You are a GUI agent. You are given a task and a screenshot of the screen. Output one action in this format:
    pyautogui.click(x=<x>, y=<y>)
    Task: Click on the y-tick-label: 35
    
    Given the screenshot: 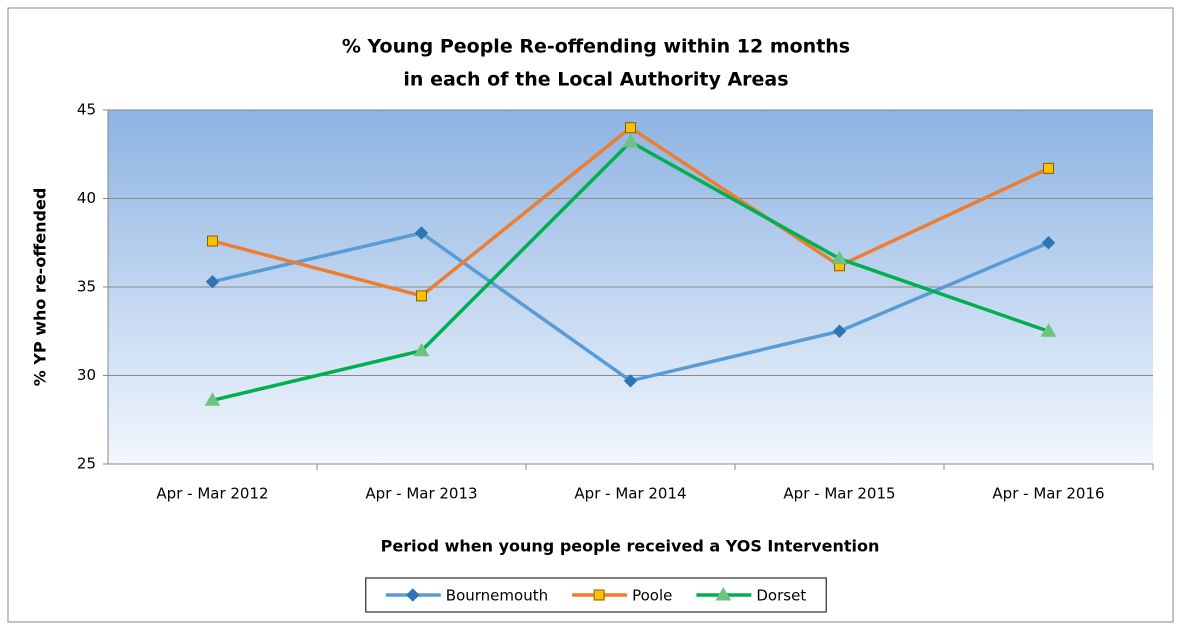 What is the action you would take?
    pyautogui.click(x=86, y=287)
    